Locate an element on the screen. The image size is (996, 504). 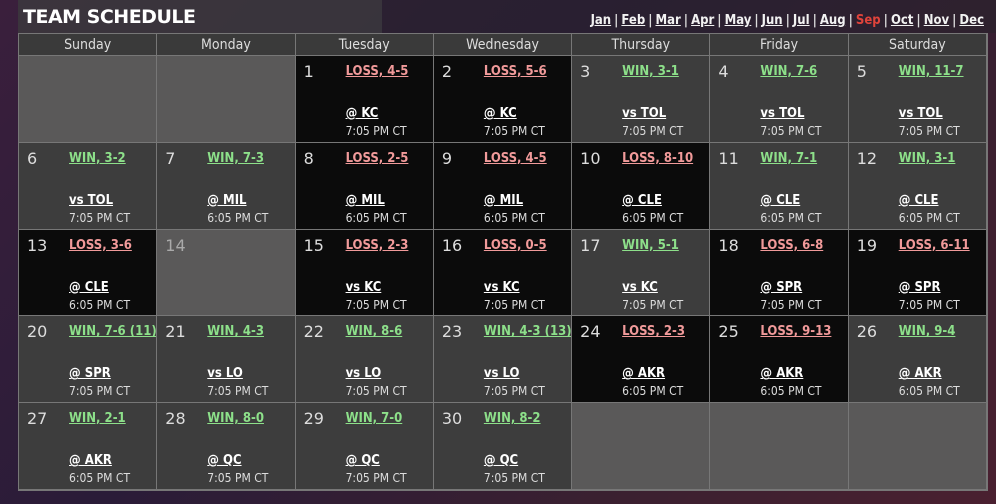
month-link-jan: Jan is located at coordinates (601, 20).